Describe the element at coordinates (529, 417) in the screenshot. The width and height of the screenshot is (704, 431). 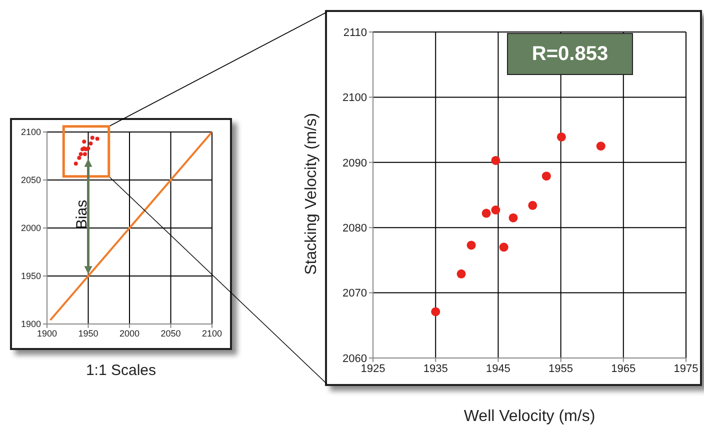
I see `x-axis-title: Well Velocity (m/s)` at that location.